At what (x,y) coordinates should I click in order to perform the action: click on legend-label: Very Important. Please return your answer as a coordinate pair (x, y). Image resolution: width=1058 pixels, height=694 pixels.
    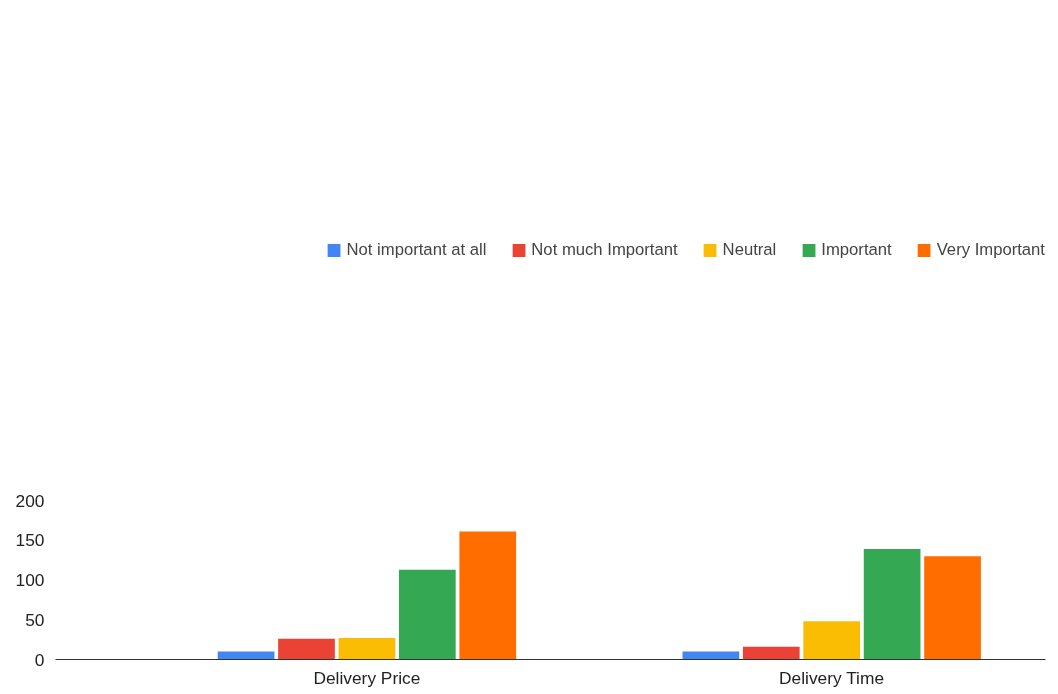
    Looking at the image, I should click on (990, 250).